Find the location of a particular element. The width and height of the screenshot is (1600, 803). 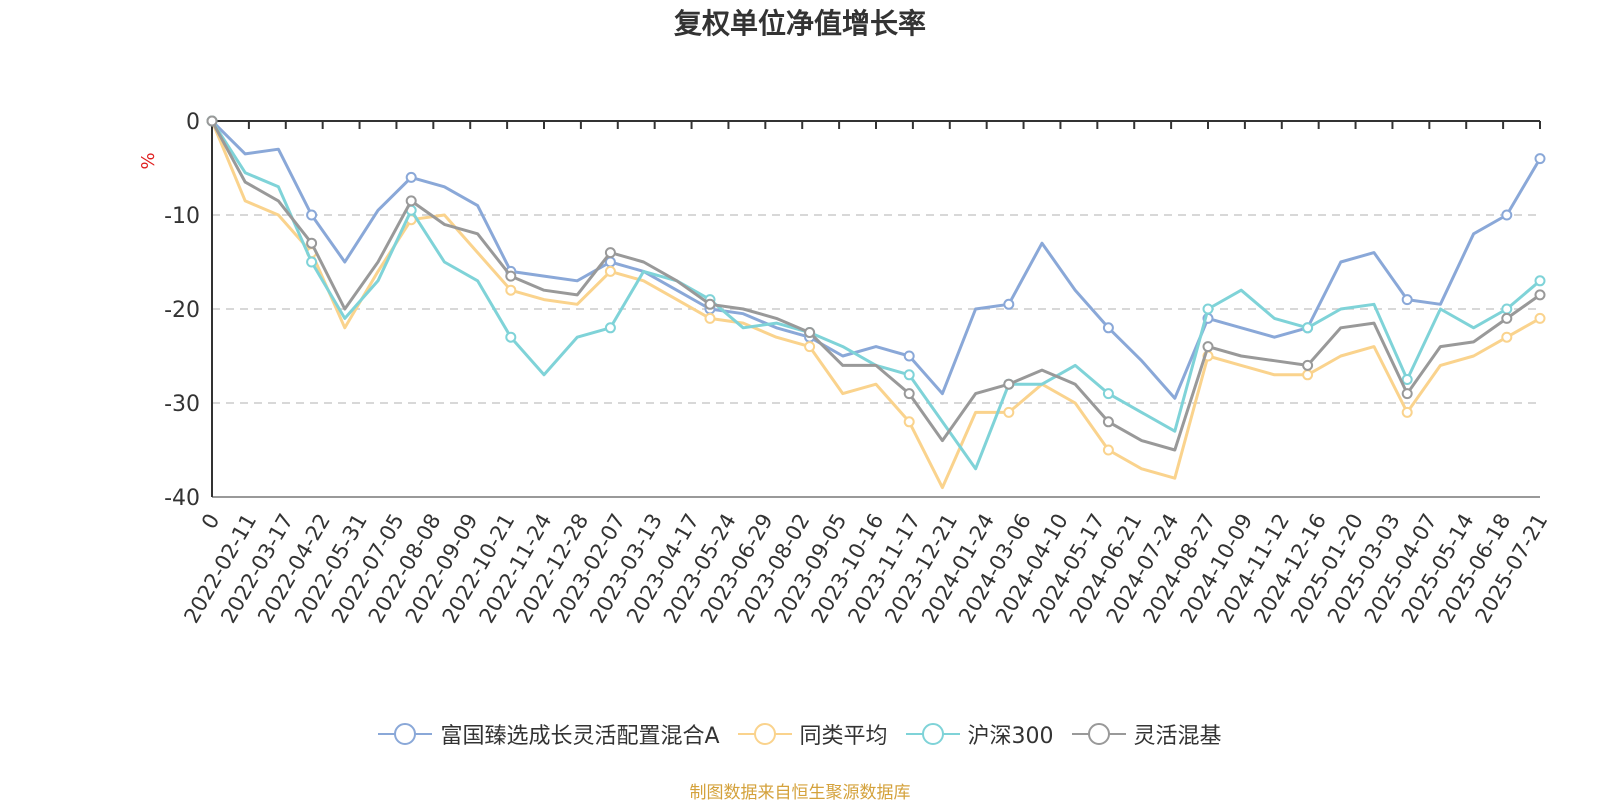

y-tick-label: -10 is located at coordinates (182, 216).